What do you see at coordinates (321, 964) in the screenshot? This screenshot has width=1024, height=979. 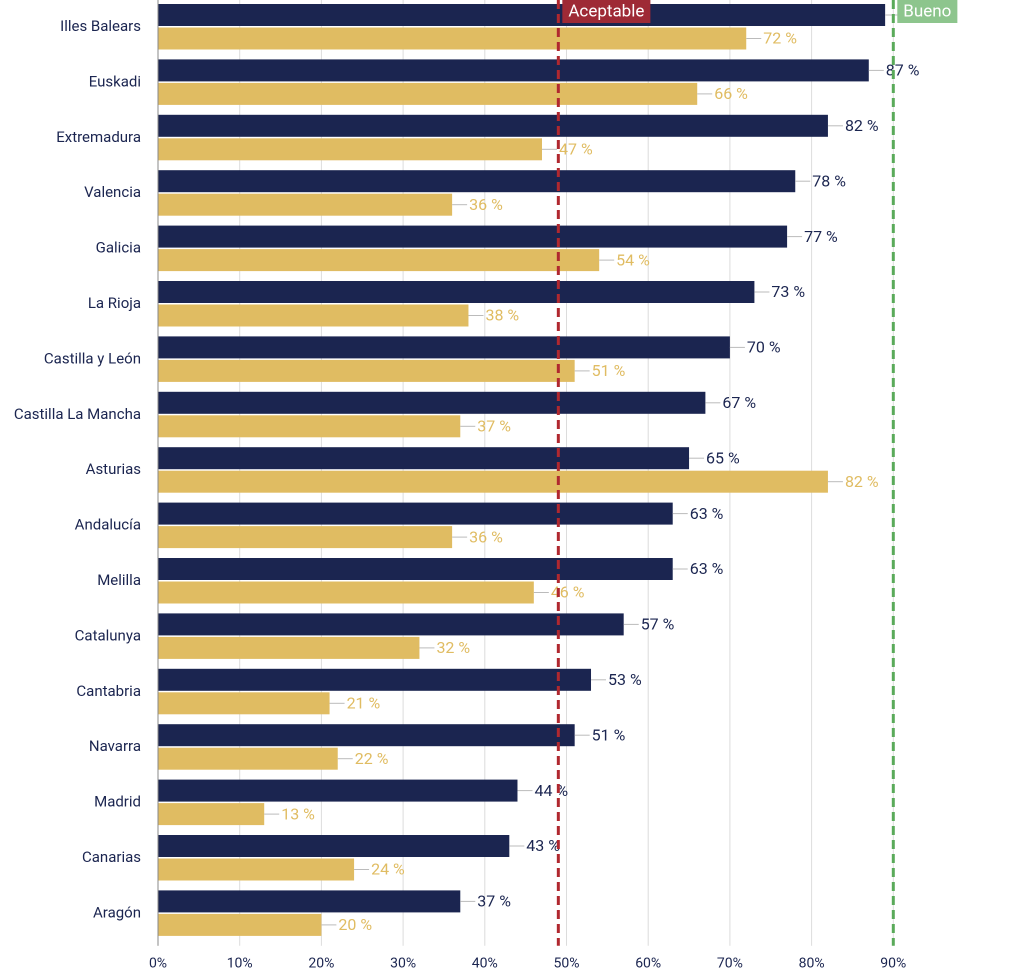 I see `x-tick-label: 20%` at bounding box center [321, 964].